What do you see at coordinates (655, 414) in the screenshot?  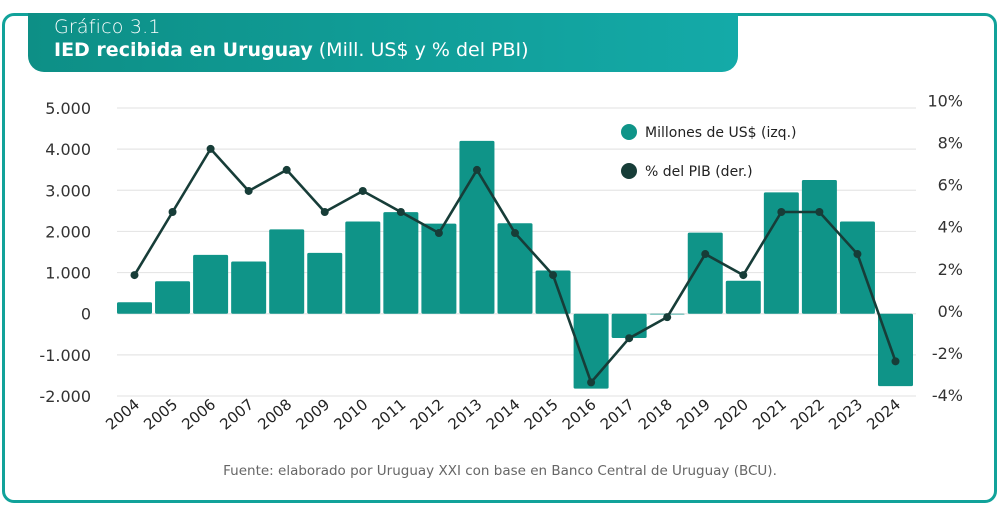 I see `x-tick-label: 2018` at bounding box center [655, 414].